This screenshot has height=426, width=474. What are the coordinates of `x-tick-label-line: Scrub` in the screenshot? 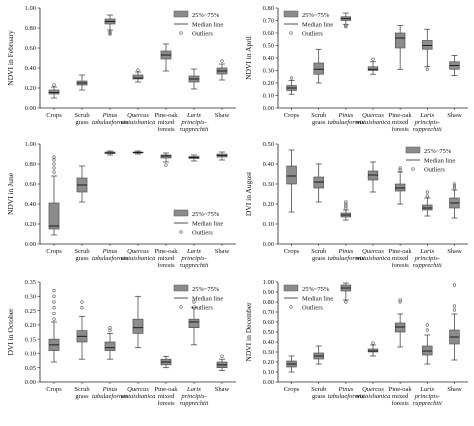 It's located at (81, 251).